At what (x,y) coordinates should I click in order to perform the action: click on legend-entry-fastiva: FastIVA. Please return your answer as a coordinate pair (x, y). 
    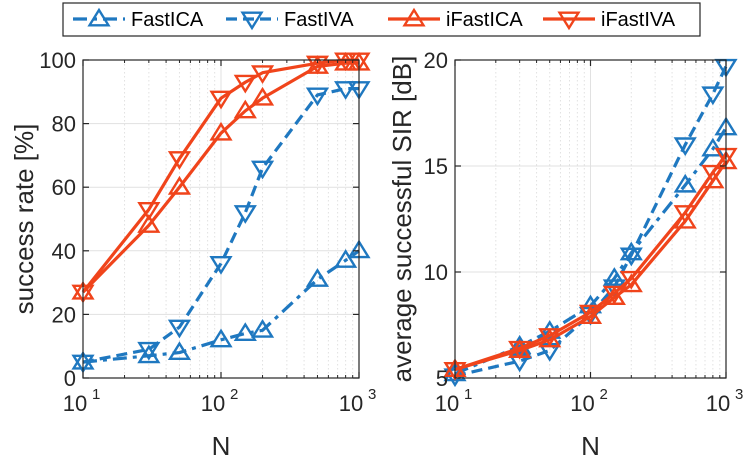
    Looking at the image, I should click on (290, 20).